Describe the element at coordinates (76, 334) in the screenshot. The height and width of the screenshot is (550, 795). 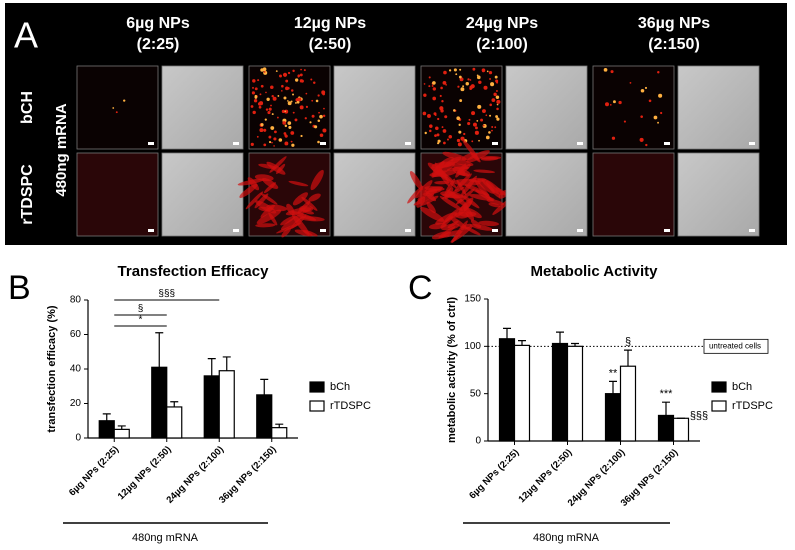
I see `y-tick-label: 60` at that location.